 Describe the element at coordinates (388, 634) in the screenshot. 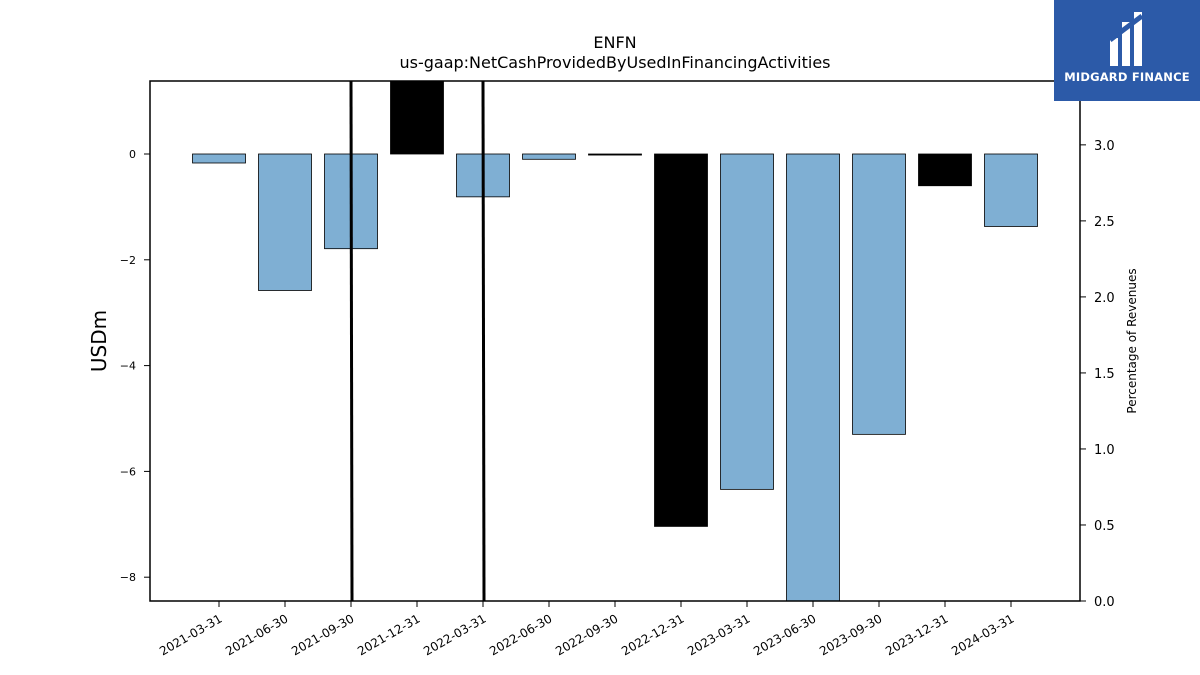

I see `x-tick-label: 2021-12-31` at that location.